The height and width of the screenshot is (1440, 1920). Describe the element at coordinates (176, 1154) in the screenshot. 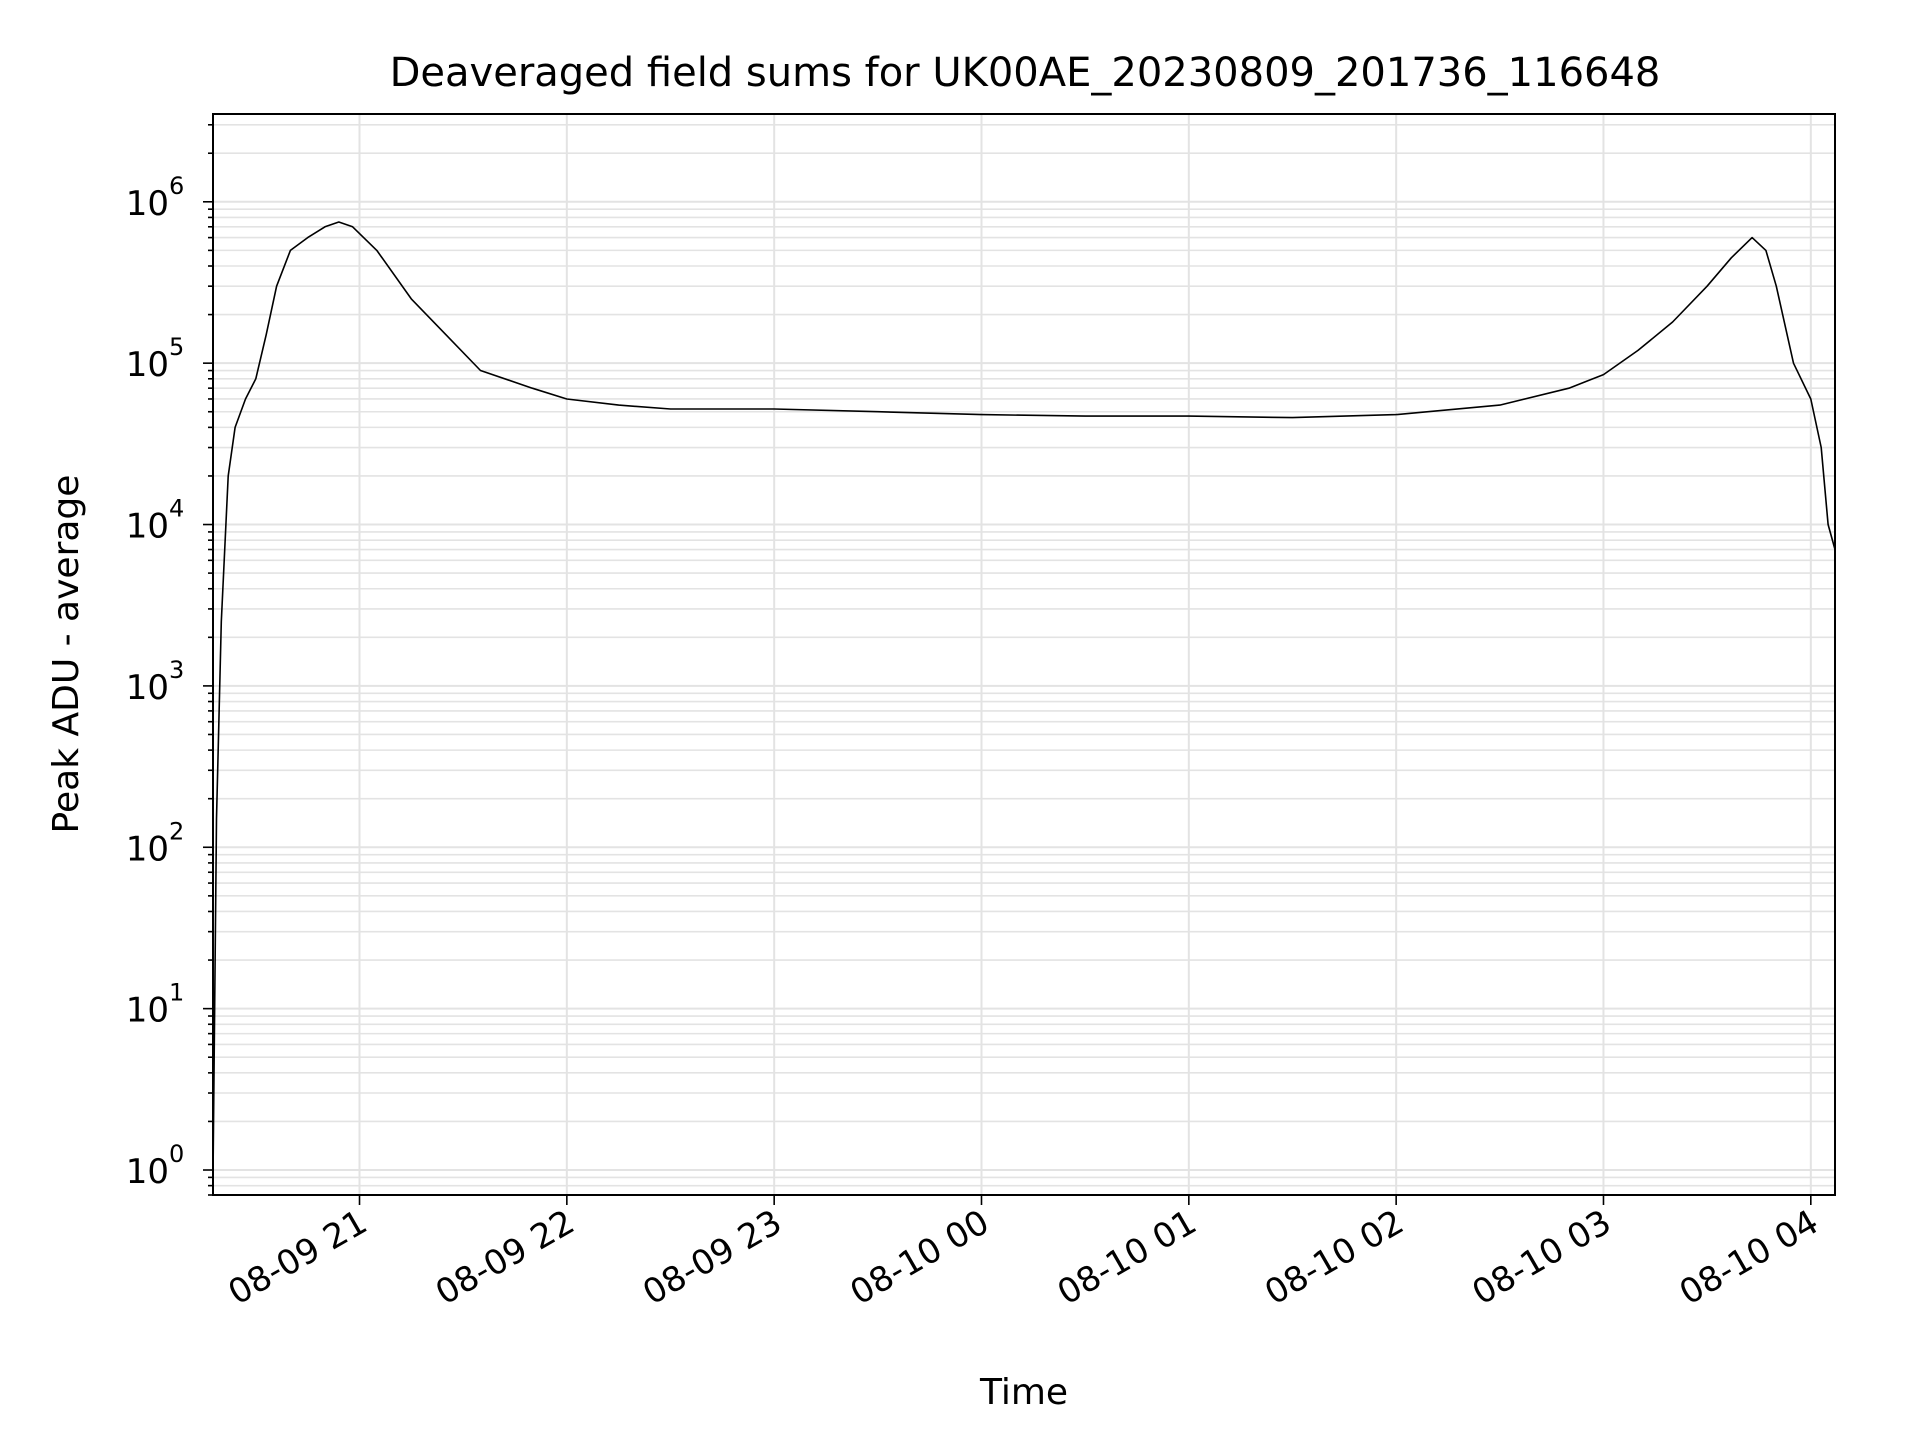

I see `y-tick-exponent: 0` at that location.